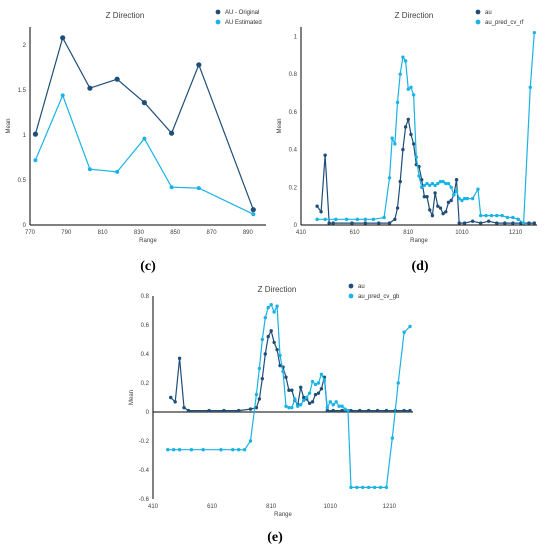 This screenshot has height=549, width=550. I want to click on y-tick-label: 0.6, so click(145, 326).